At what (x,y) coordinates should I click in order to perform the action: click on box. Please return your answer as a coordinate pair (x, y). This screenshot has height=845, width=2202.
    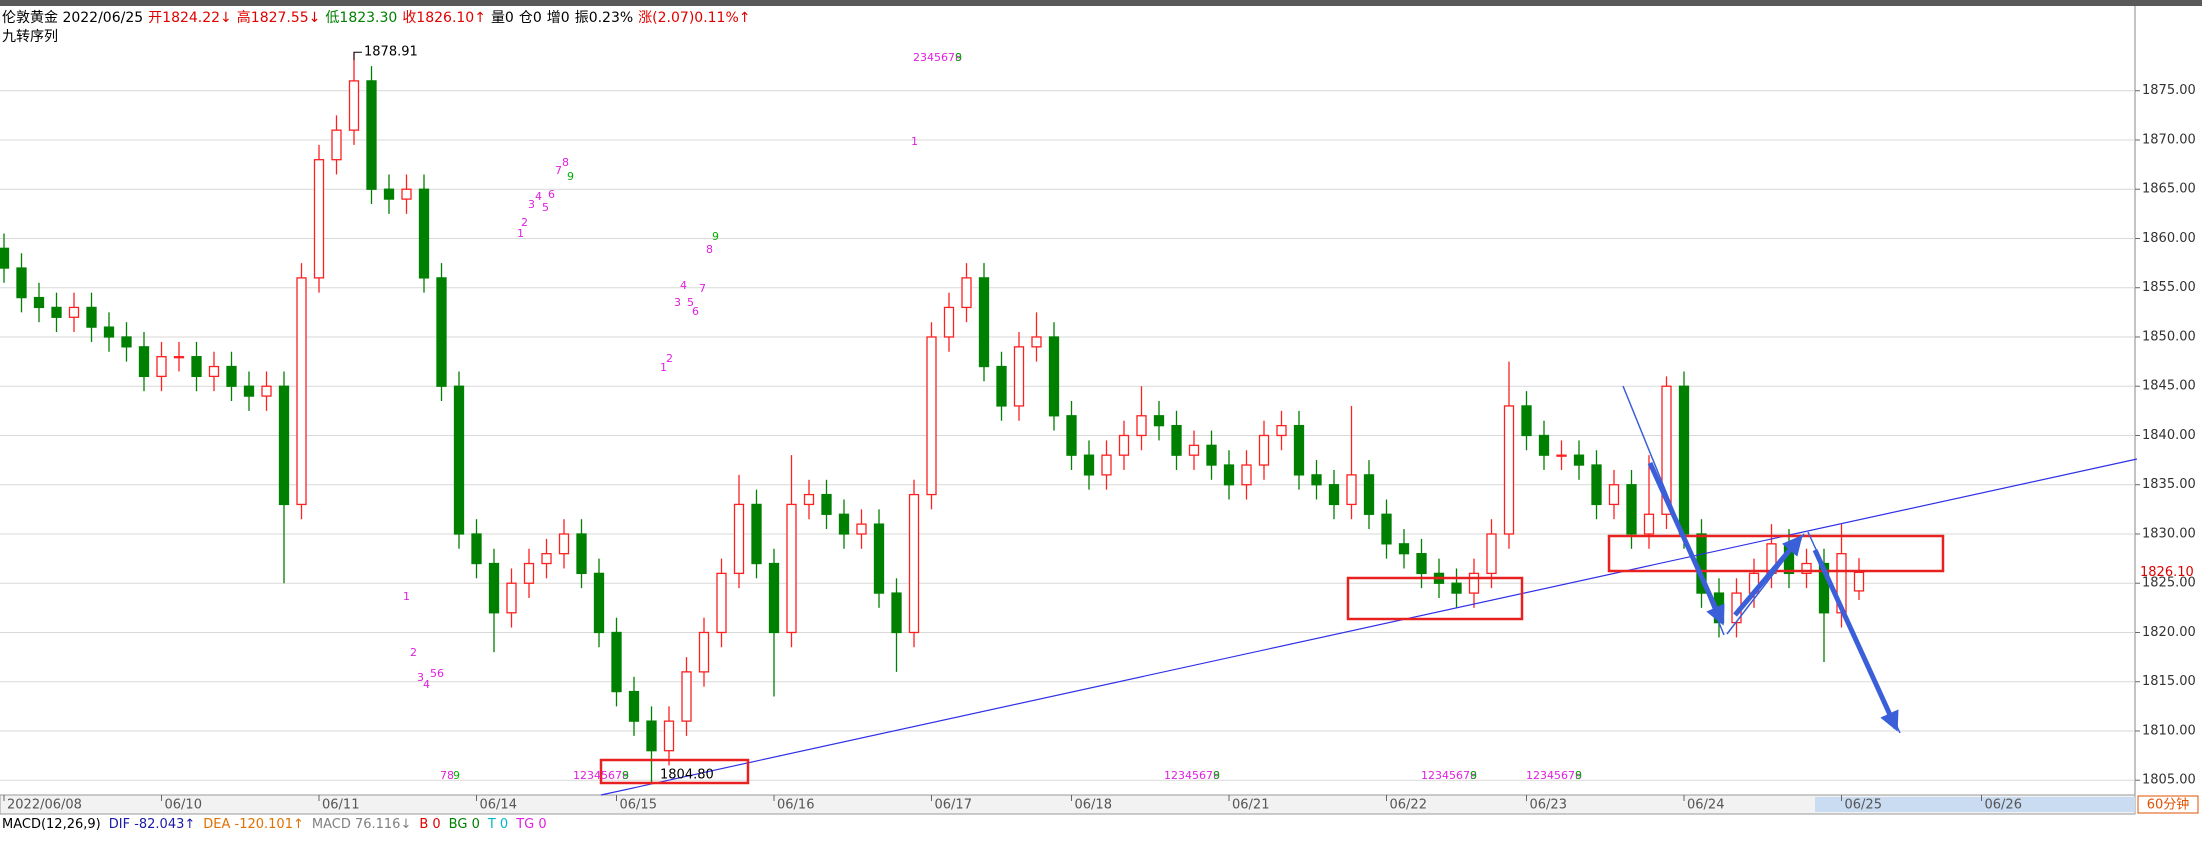
    Looking at the image, I should click on (674, 771).